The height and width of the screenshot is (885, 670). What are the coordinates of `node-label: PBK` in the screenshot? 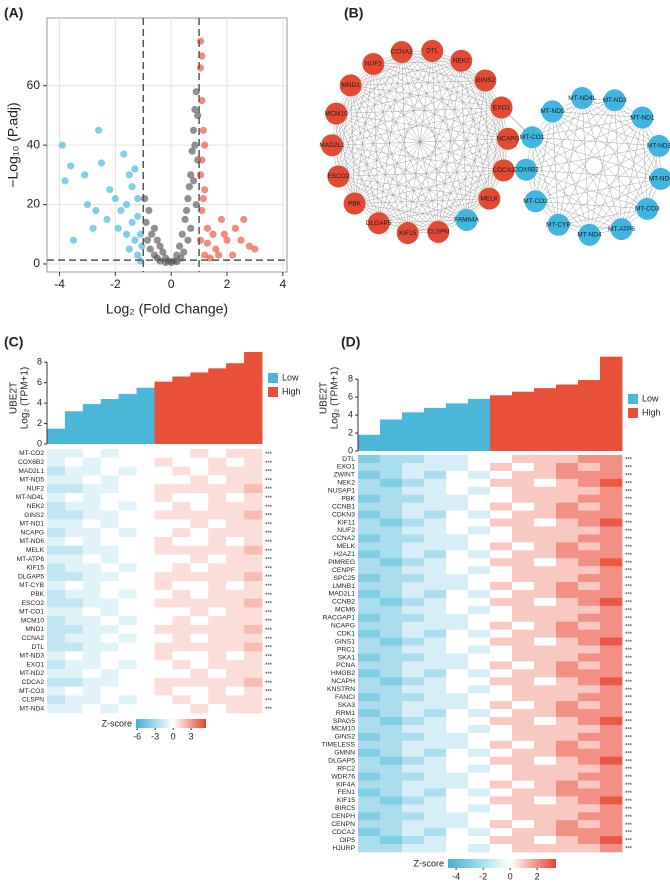 It's located at (355, 203).